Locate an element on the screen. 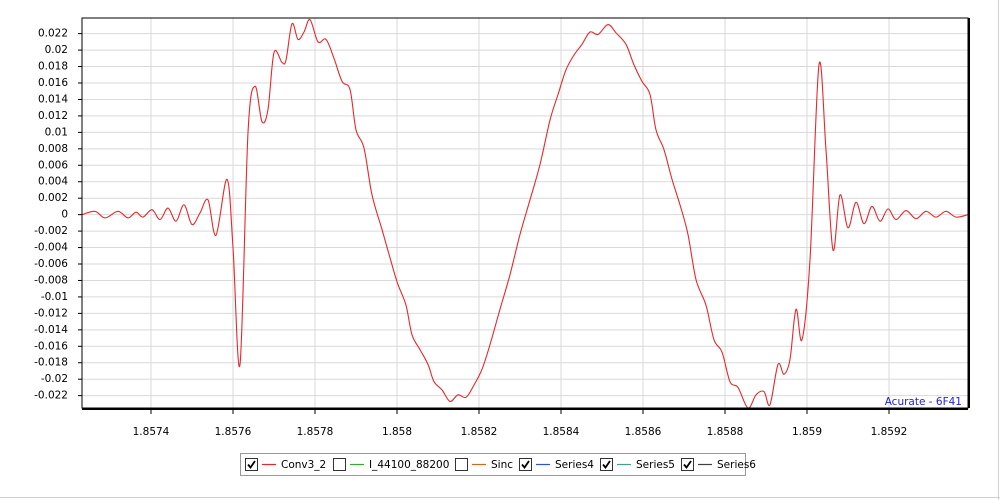 This screenshot has height=500, width=1000. legend-label: Series4 is located at coordinates (574, 465).